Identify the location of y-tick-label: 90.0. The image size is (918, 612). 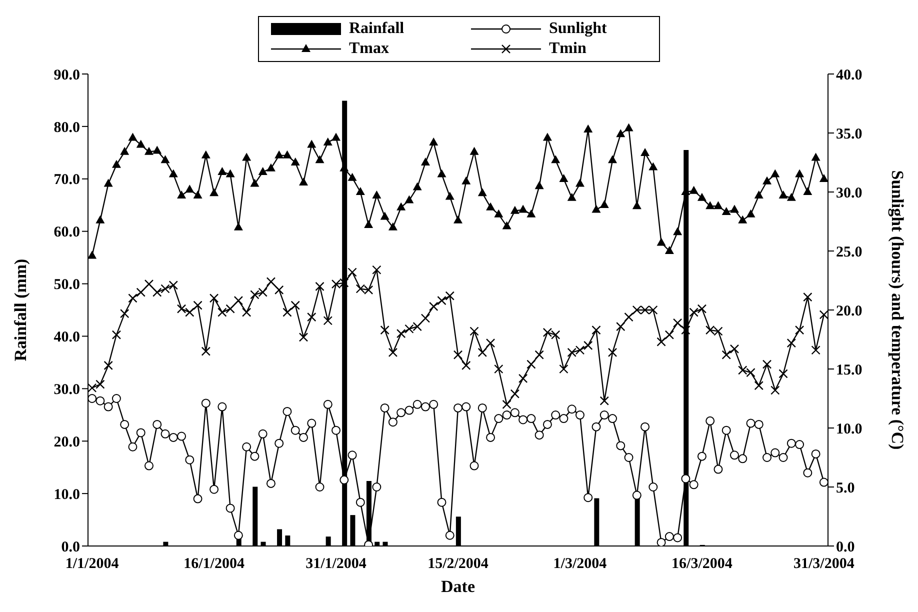
(67, 75).